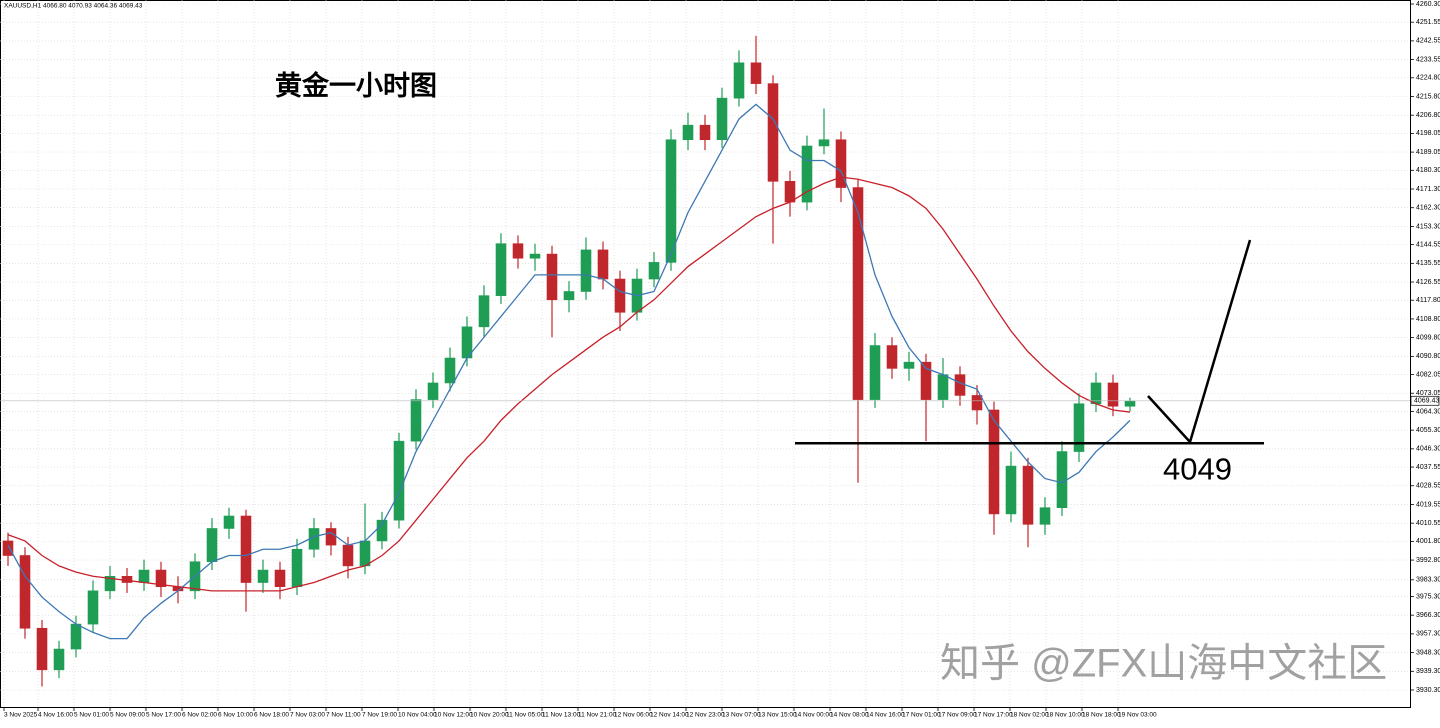 The width and height of the screenshot is (1440, 728). Describe the element at coordinates (379, 715) in the screenshot. I see `x-tick-label: 7 Nov 19:00` at that location.